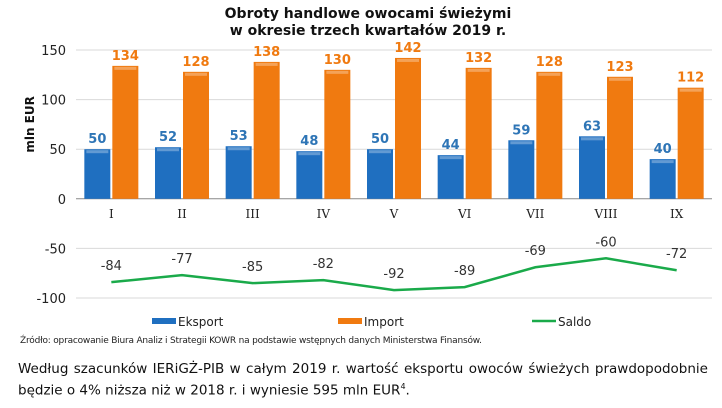  Describe the element at coordinates (690, 78) in the screenshot. I see `bar-data-label: 112` at that location.